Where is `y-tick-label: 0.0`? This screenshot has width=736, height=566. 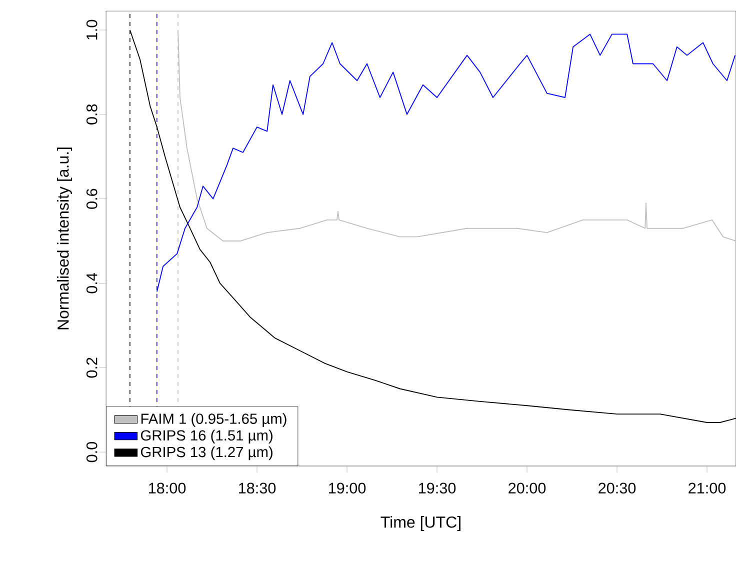
y-tick-label: 0.0 is located at coordinates (92, 452).